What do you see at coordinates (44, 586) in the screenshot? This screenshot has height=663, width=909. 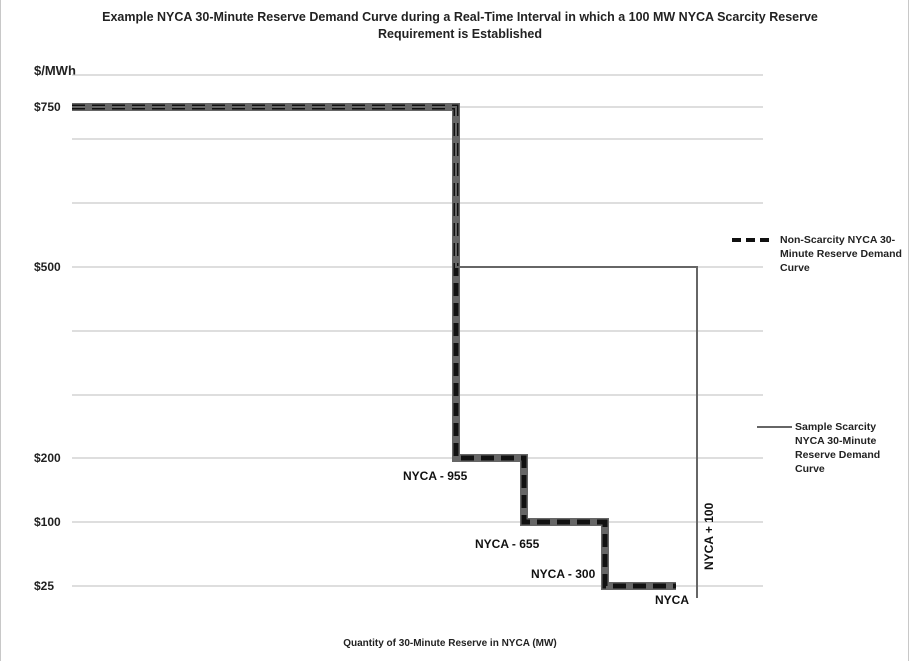 I see `y-tick-label: $25` at bounding box center [44, 586].